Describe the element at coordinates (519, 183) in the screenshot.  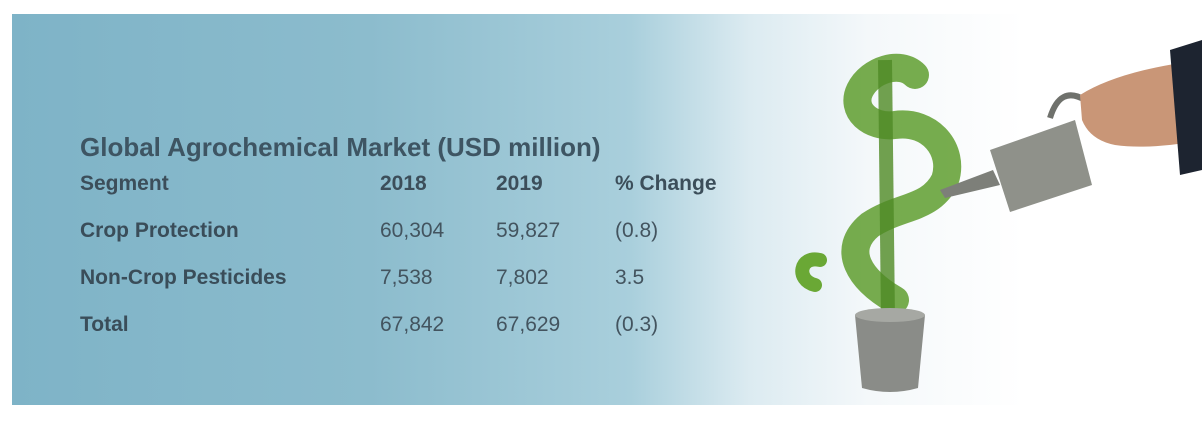
I see `column-header: 2019` at that location.